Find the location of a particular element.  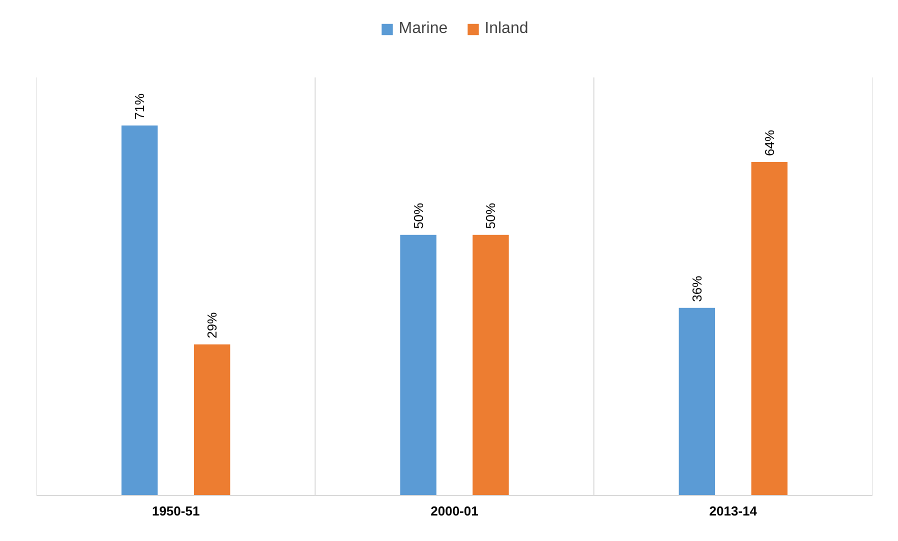

x-tick-label: 2013-14 is located at coordinates (733, 511).